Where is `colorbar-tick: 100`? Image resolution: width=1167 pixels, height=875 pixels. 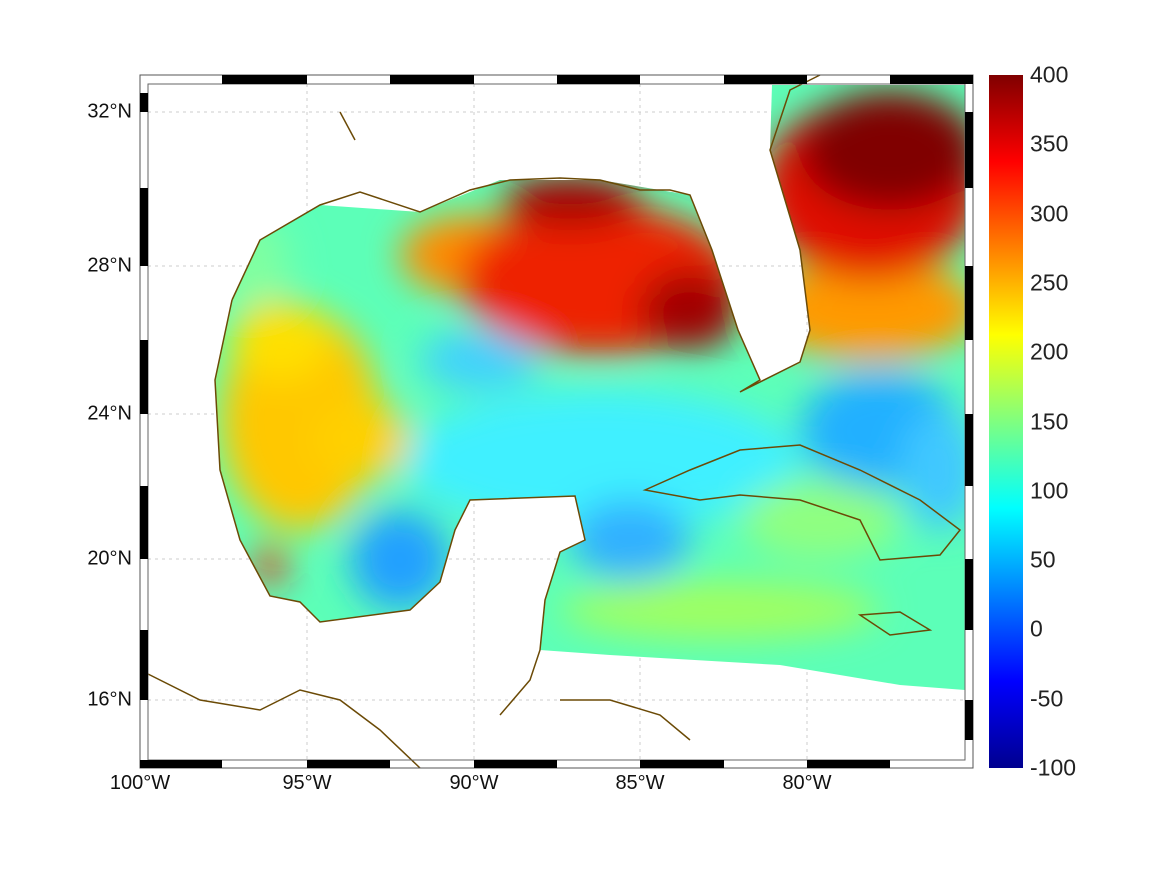 colorbar-tick: 100 is located at coordinates (1049, 490).